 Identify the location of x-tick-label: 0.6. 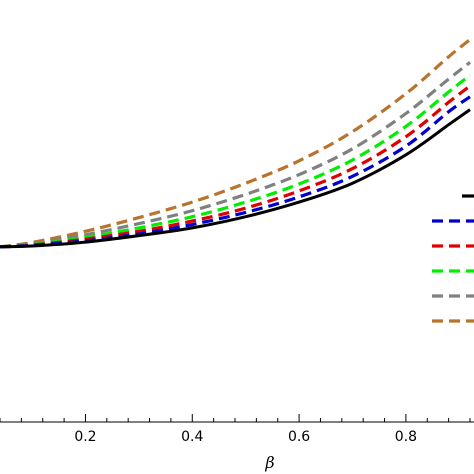
(299, 437).